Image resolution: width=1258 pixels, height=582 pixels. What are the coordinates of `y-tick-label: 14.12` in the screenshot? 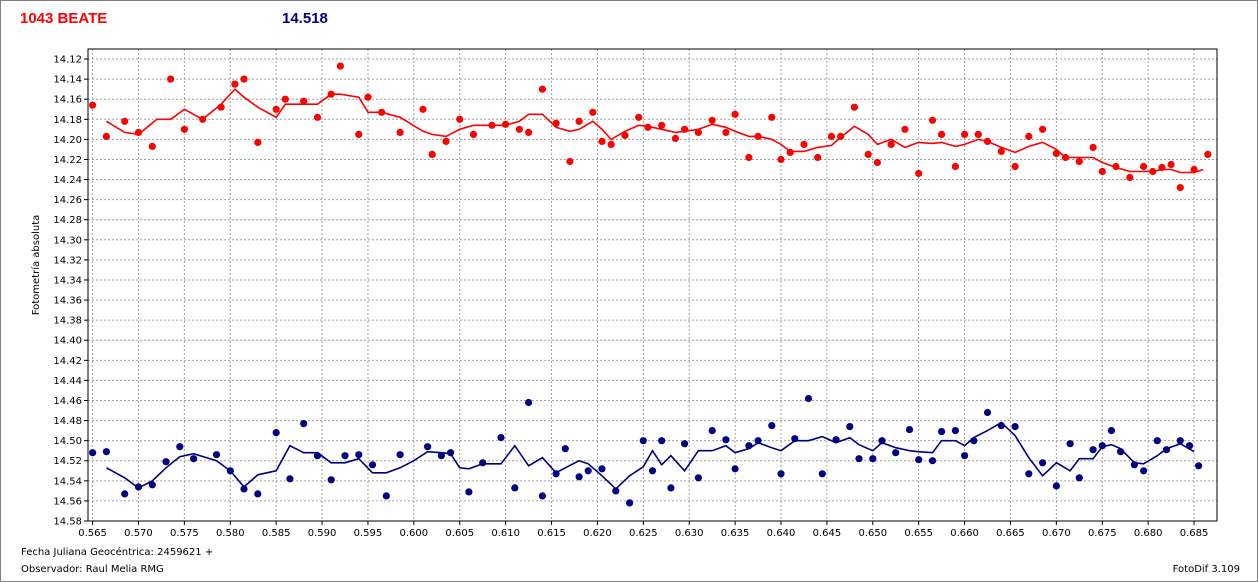 It's located at (67, 60).